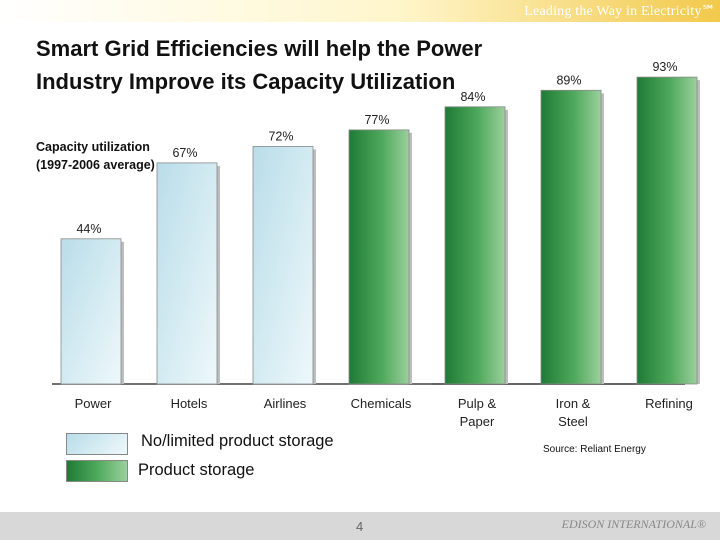 Image resolution: width=720 pixels, height=540 pixels. Describe the element at coordinates (94, 403) in the screenshot. I see `category-label-power: Power` at that location.